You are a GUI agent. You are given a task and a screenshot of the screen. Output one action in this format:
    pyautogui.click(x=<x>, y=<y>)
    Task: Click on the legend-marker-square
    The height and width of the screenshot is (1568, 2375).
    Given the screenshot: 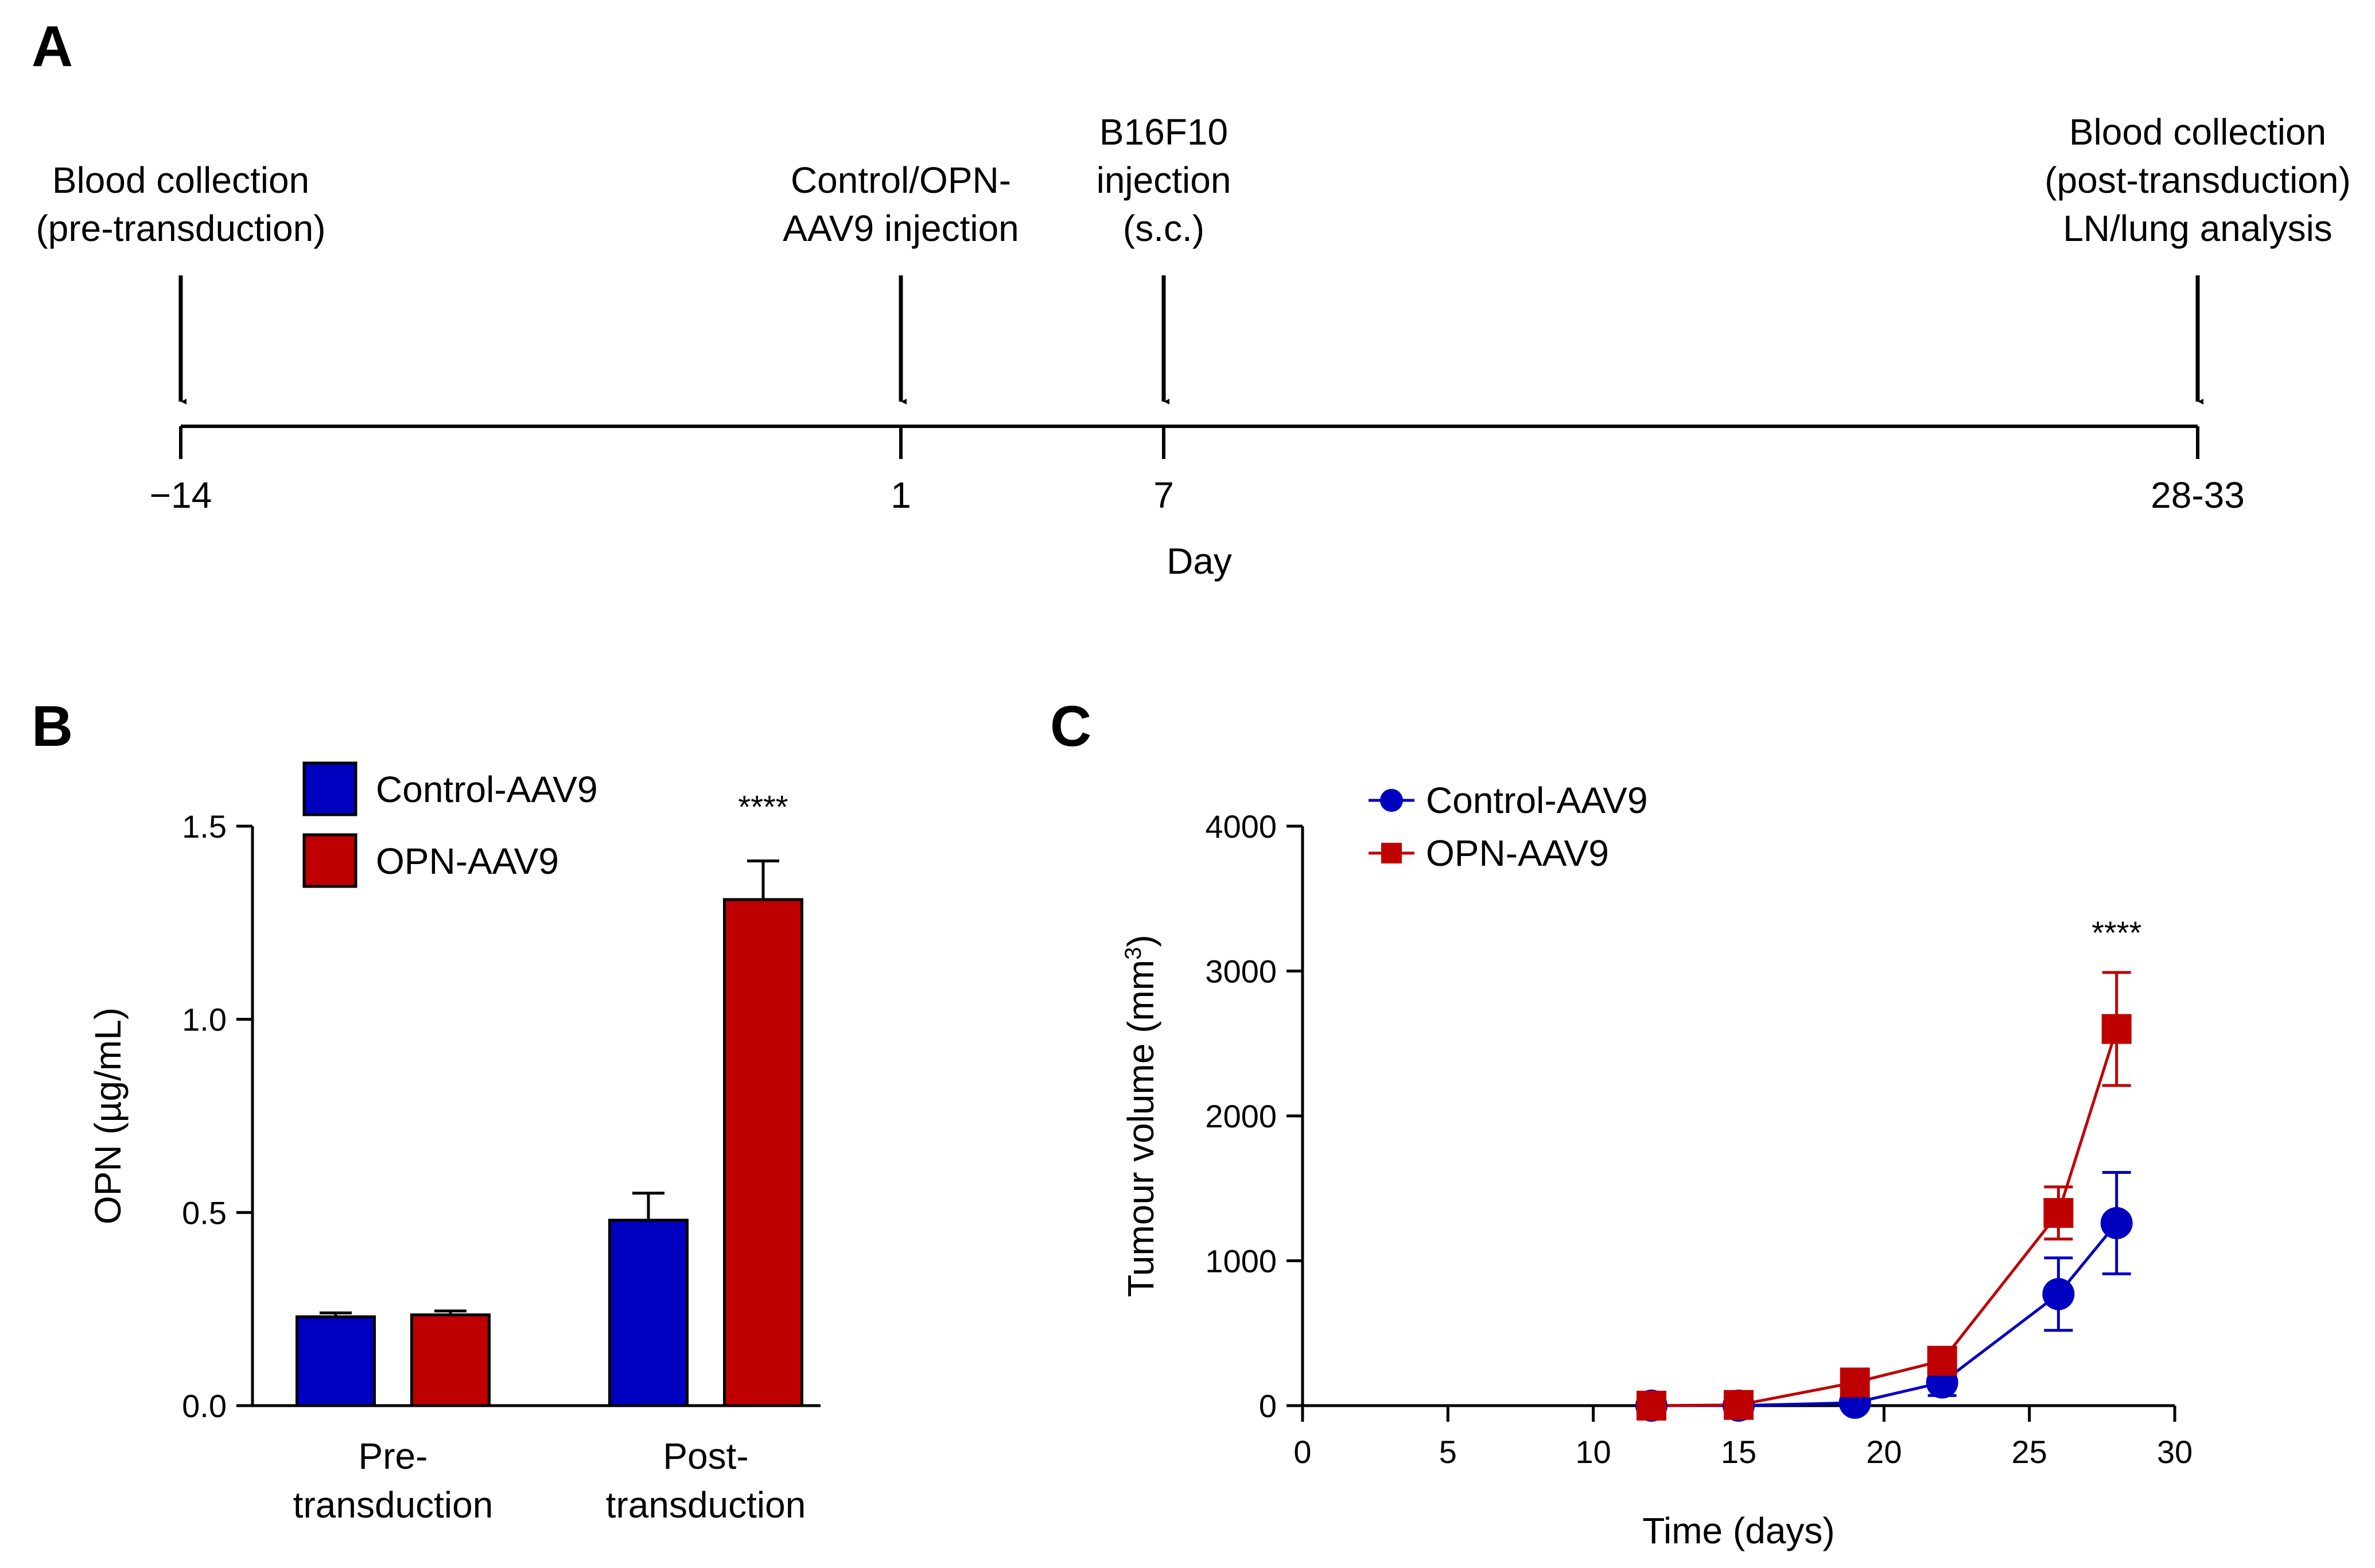 What is the action you would take?
    pyautogui.click(x=1391, y=853)
    